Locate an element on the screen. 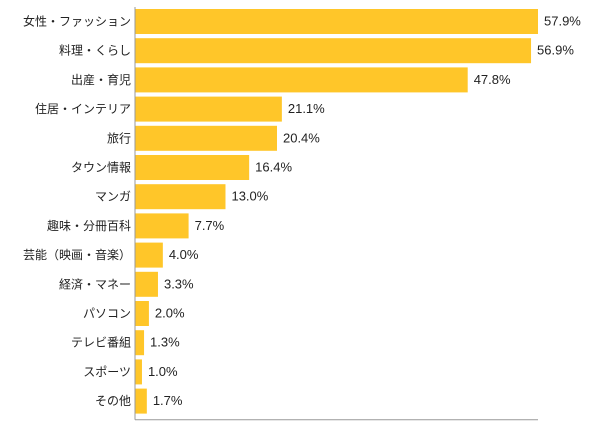 The height and width of the screenshot is (423, 602). category-label: 女性・ファッション is located at coordinates (77, 21).